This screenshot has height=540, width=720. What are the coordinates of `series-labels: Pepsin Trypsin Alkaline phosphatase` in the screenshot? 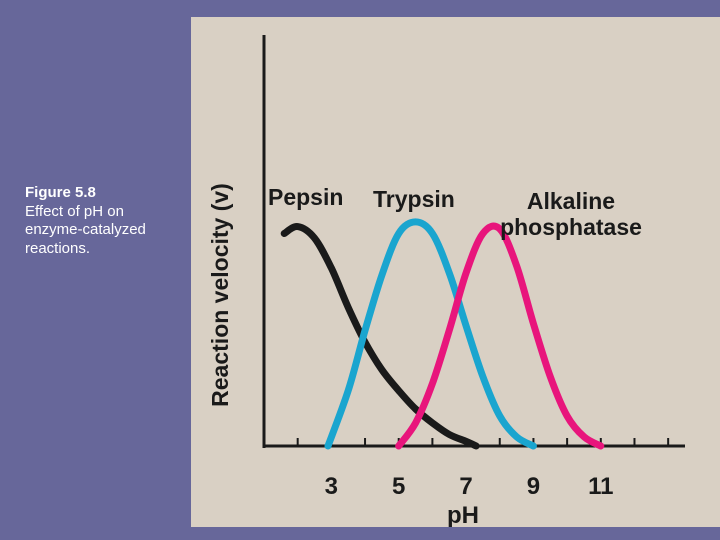 It's located at (455, 212).